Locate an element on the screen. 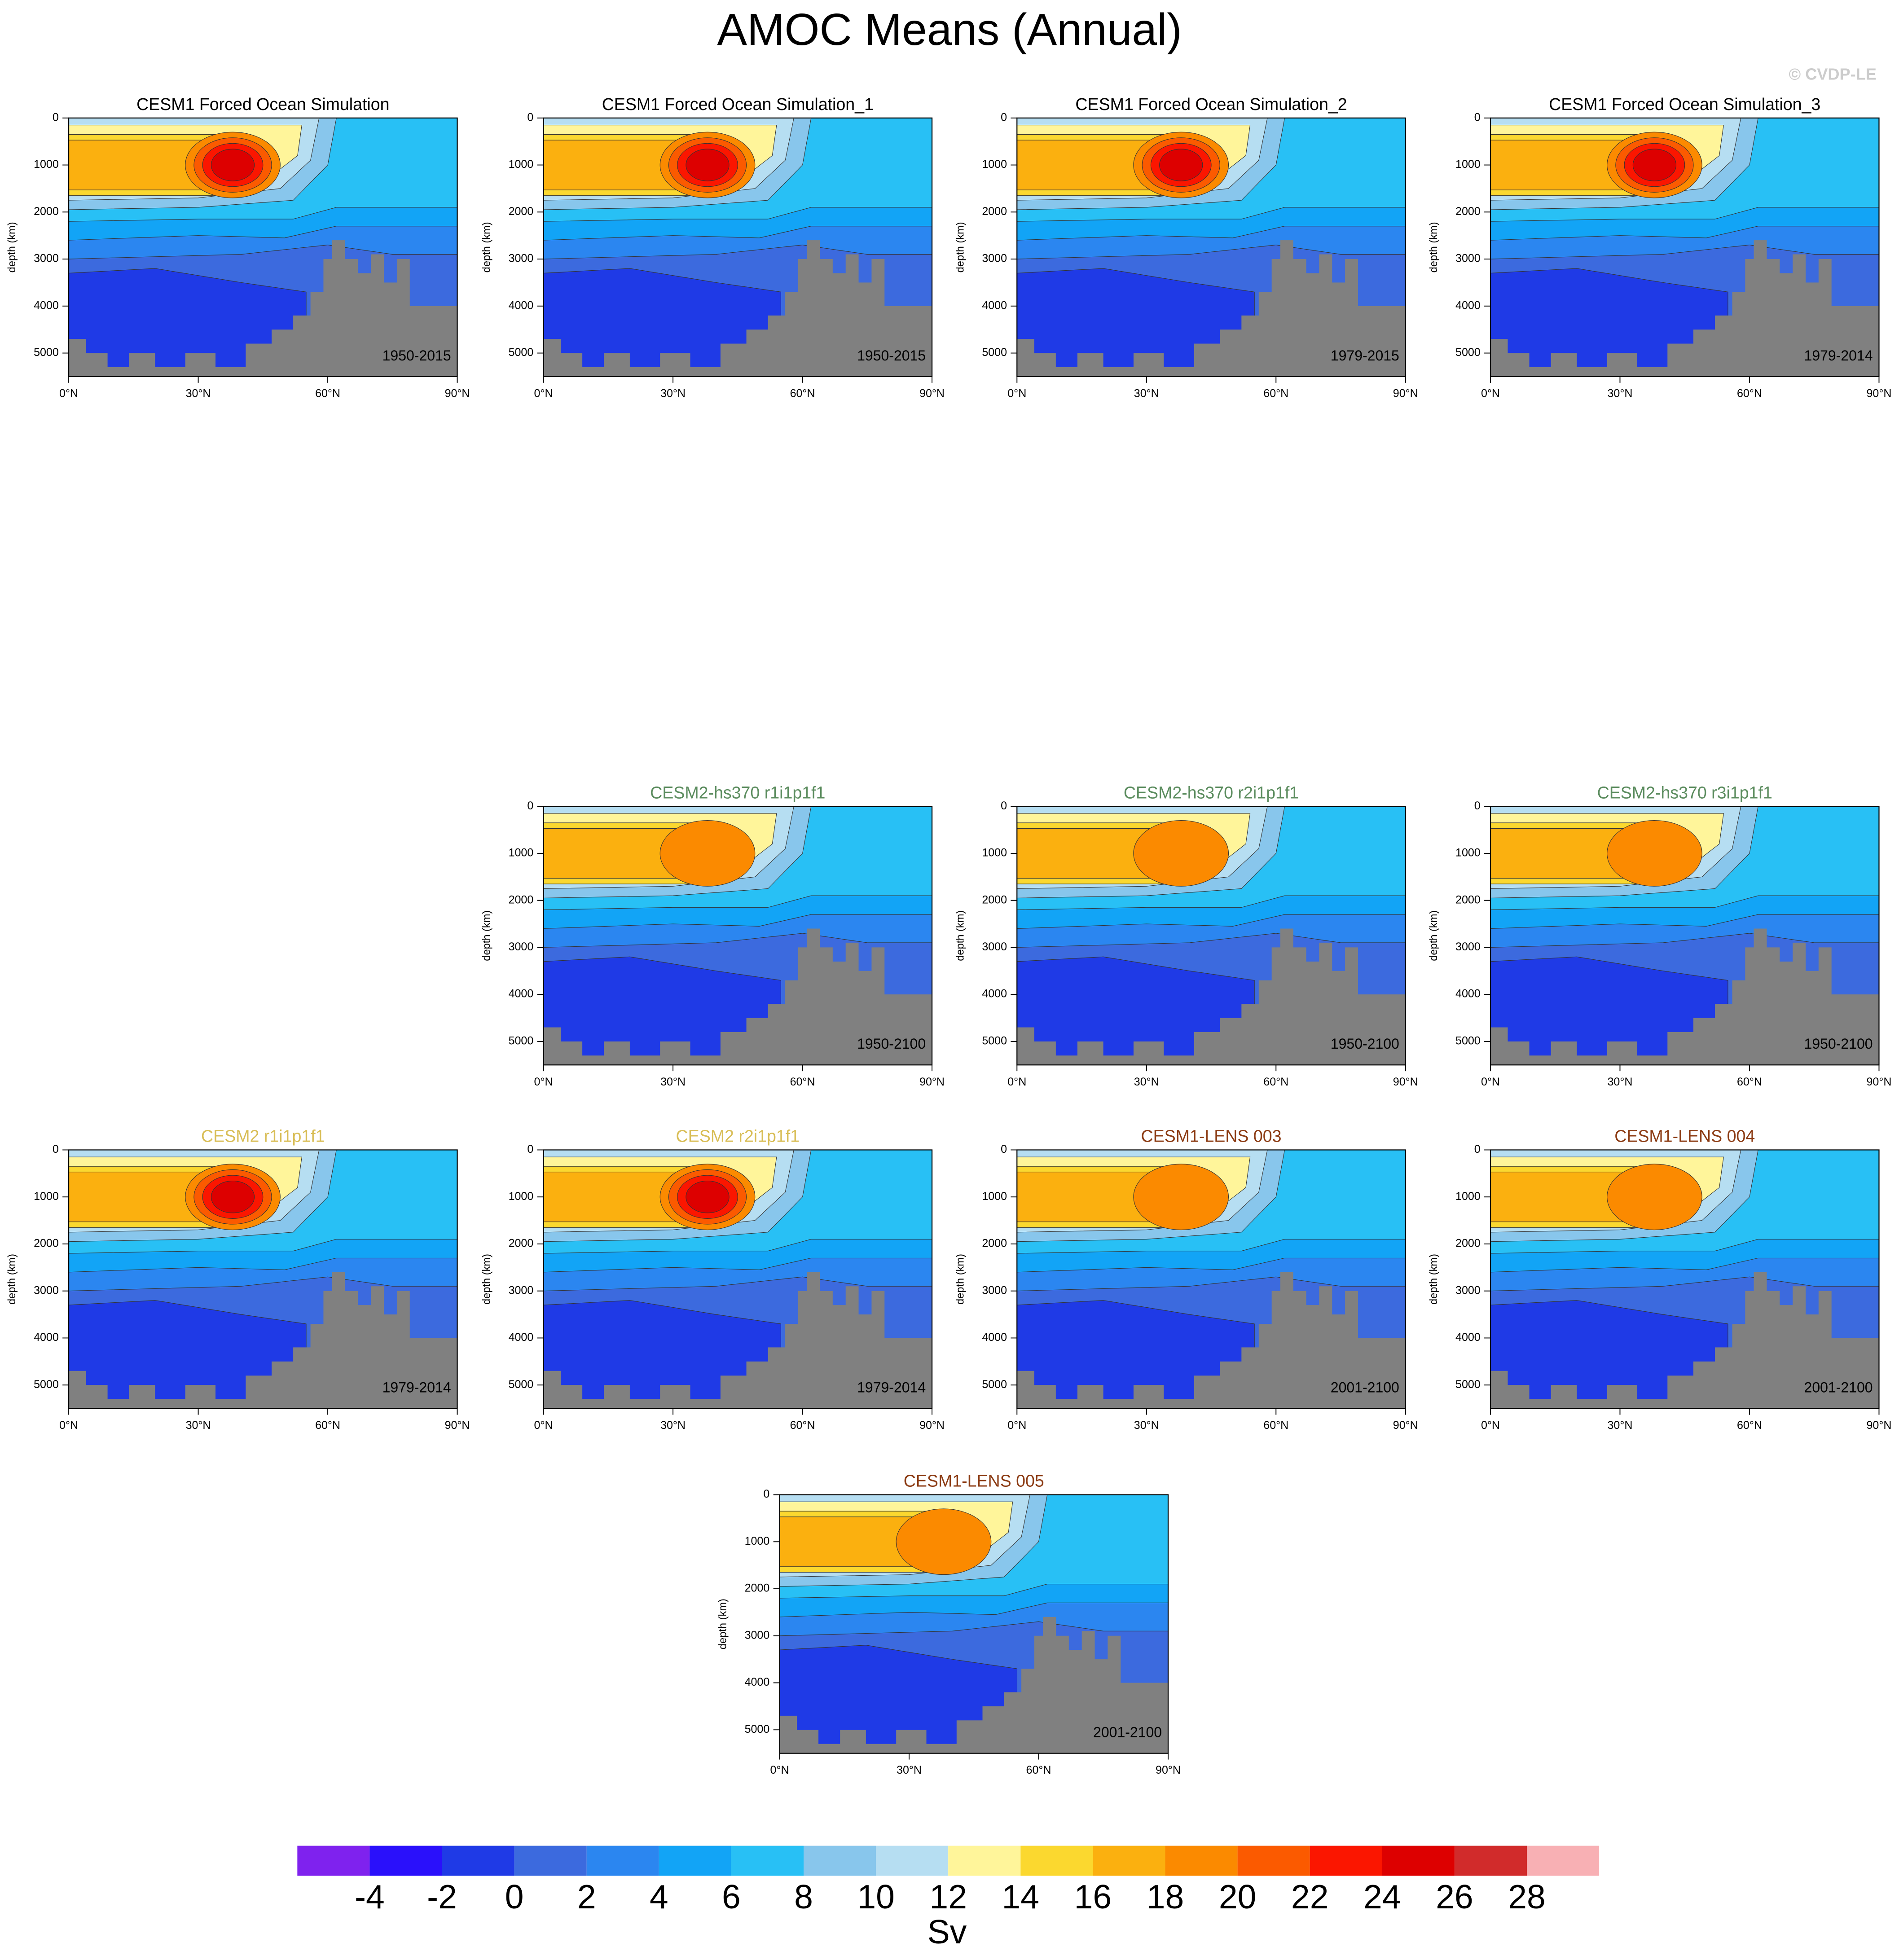 This screenshot has width=1899, height=1960. colorbar-units: Sv is located at coordinates (947, 1932).